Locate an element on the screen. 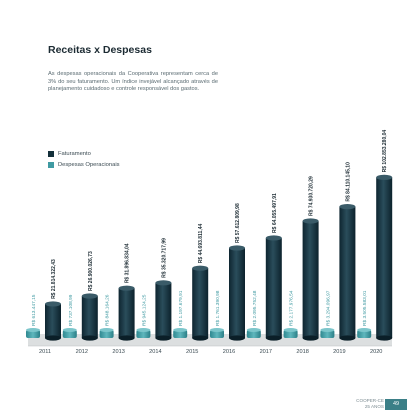 Image resolution: width=420 pixels, height=420 pixels. expense-value-label: R$ 737.108,99 is located at coordinates (71, 310).